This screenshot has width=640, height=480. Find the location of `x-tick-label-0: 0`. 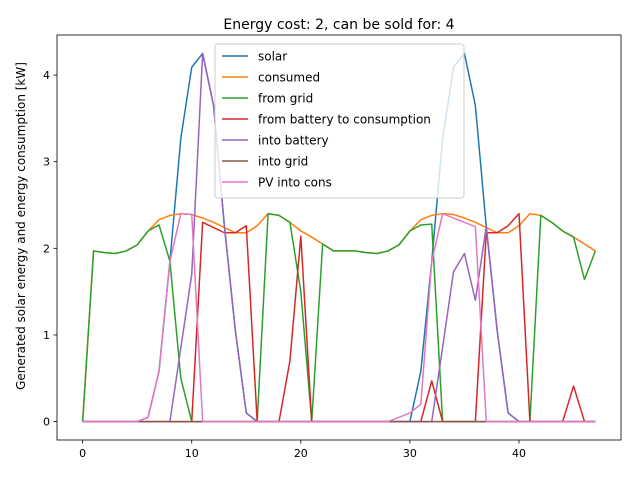

x-tick-label-0: 0 is located at coordinates (82, 453).